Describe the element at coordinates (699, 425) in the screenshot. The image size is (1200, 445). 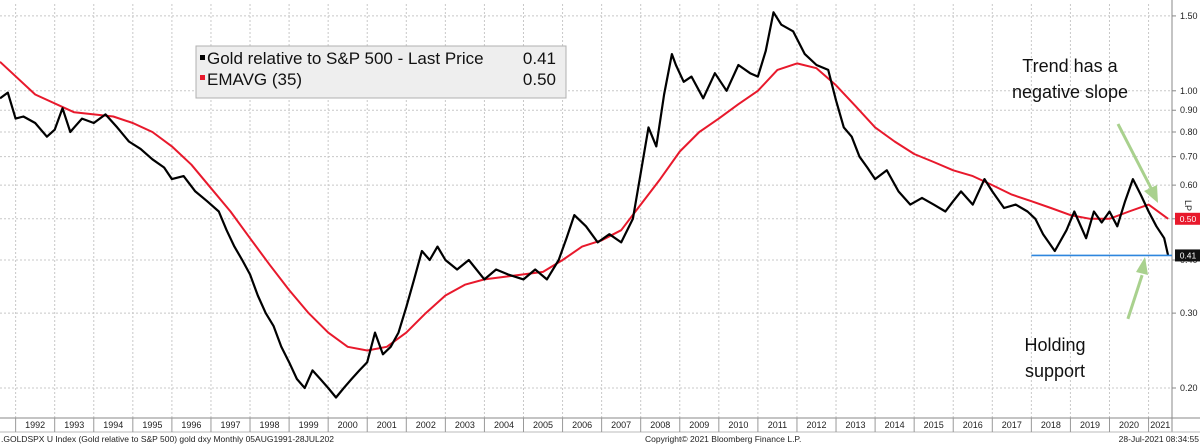
I see `x-tick-label: 2009` at that location.